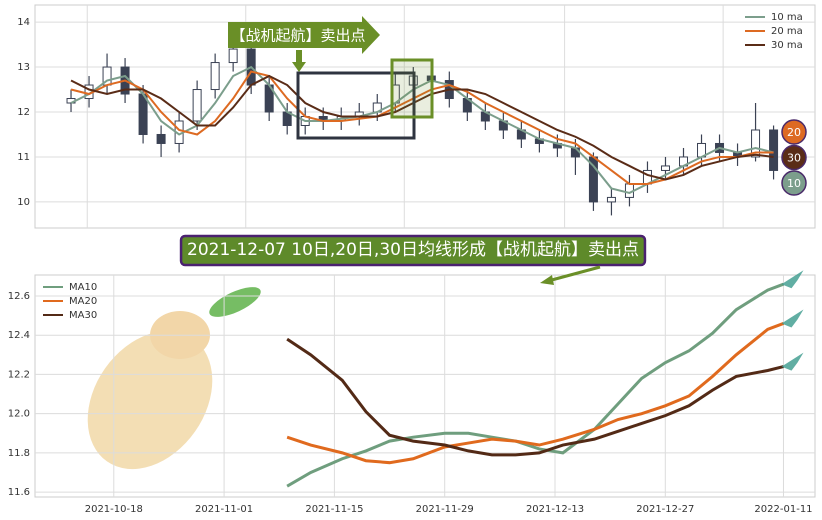  What do you see at coordinates (19, 414) in the screenshot?
I see `y-tick-label: 12.0` at bounding box center [19, 414].